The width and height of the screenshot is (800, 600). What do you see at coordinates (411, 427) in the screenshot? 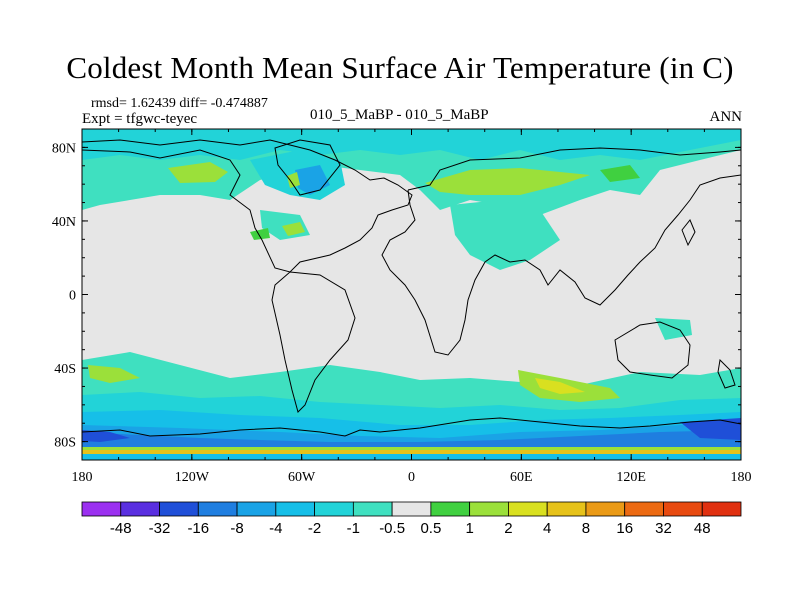
I see `antarctica-coast` at bounding box center [411, 427].